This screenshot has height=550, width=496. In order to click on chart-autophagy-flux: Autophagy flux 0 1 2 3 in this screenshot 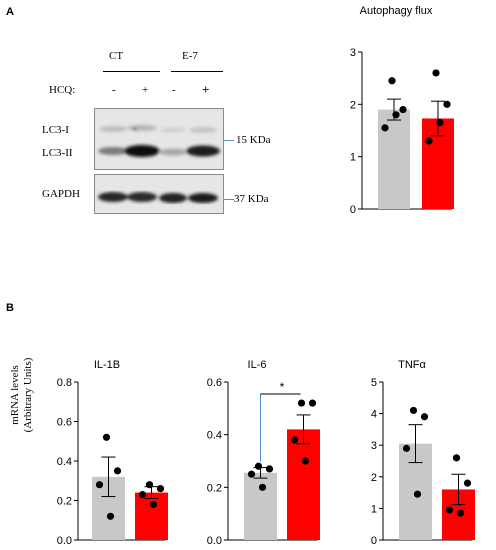, I will do `click(402, 110)`.